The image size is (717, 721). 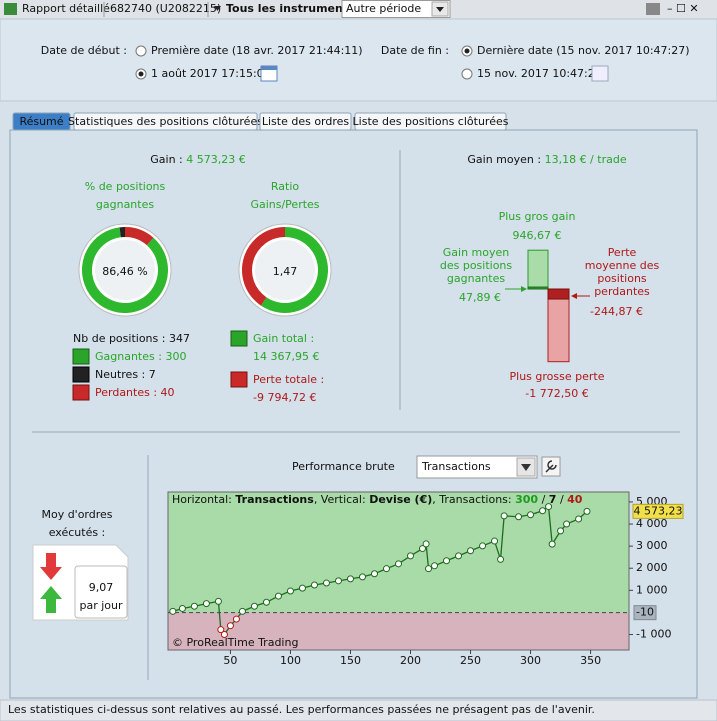 I want to click on orders-value: 9,07, so click(x=101, y=587).